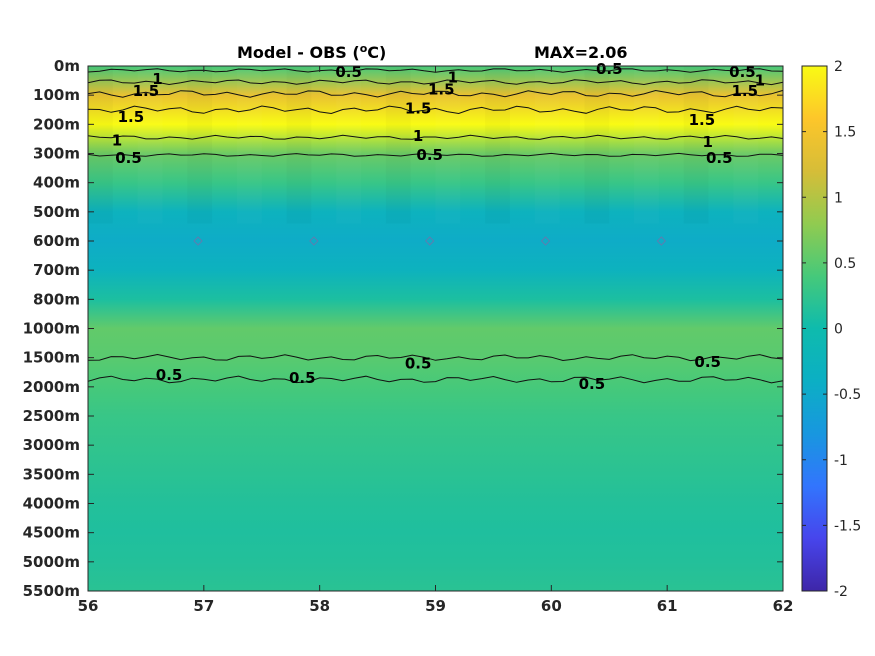  Describe the element at coordinates (51, 562) in the screenshot. I see `y-tick-label: 5000m` at that location.